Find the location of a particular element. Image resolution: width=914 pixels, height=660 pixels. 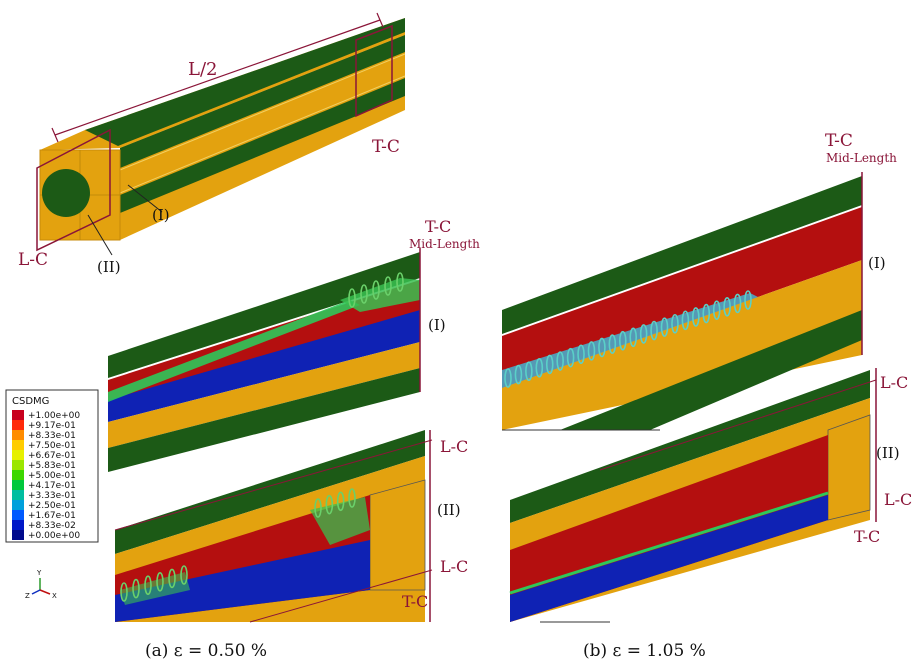

half-length-dimension-line is located at coordinates (217, 77).